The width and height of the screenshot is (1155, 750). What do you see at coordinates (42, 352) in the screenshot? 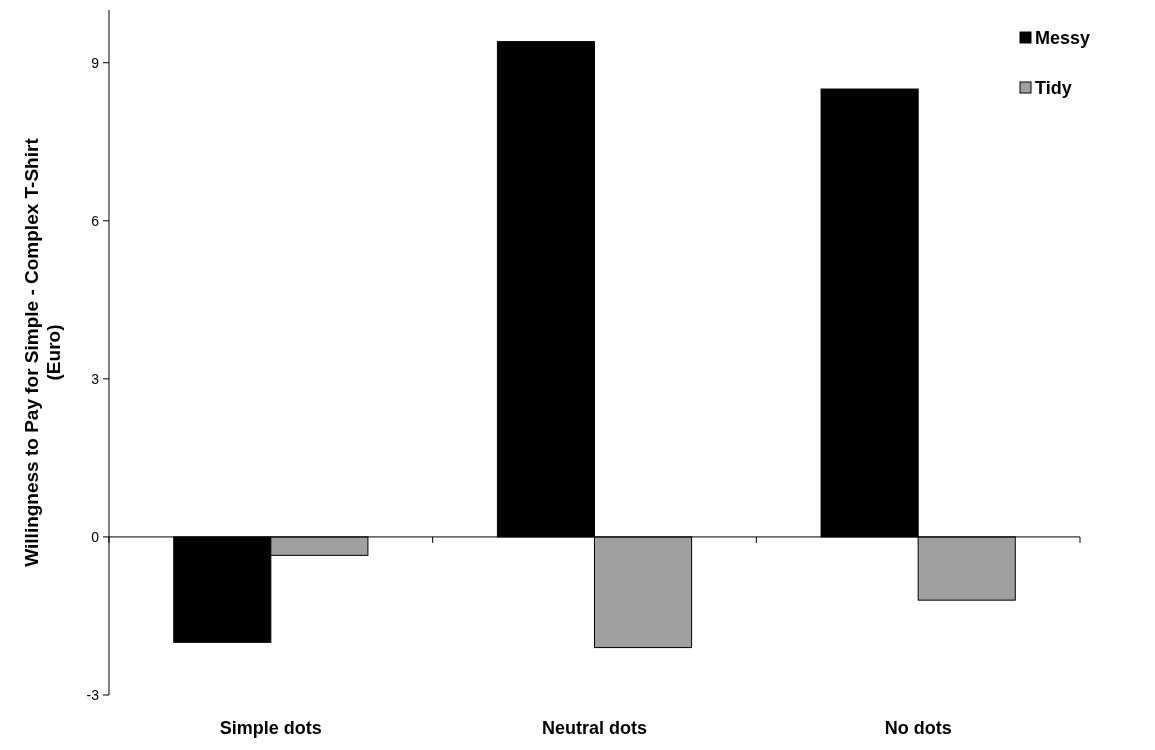
I see `y-axis-title: Willingness to Pay for Simple - Complex T-Shirt (Euro)` at bounding box center [42, 352].